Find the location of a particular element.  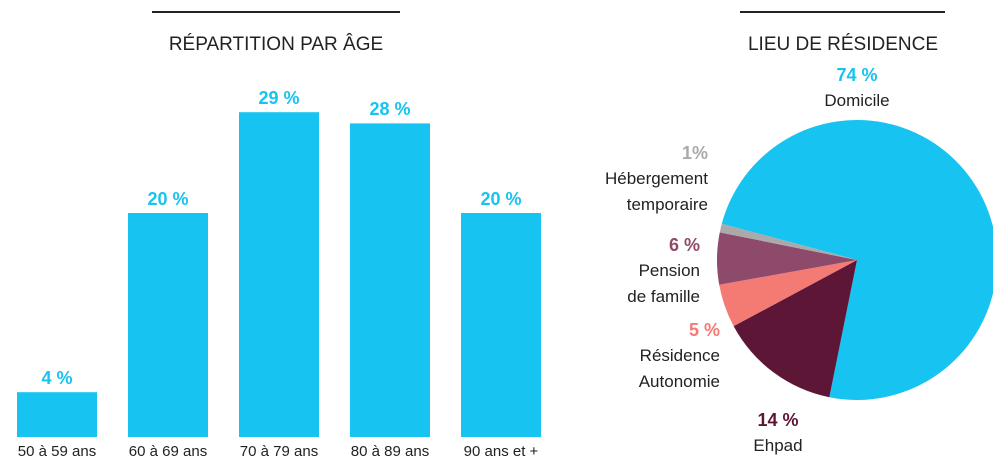

category-label: 50 à 59 ans is located at coordinates (57, 451).